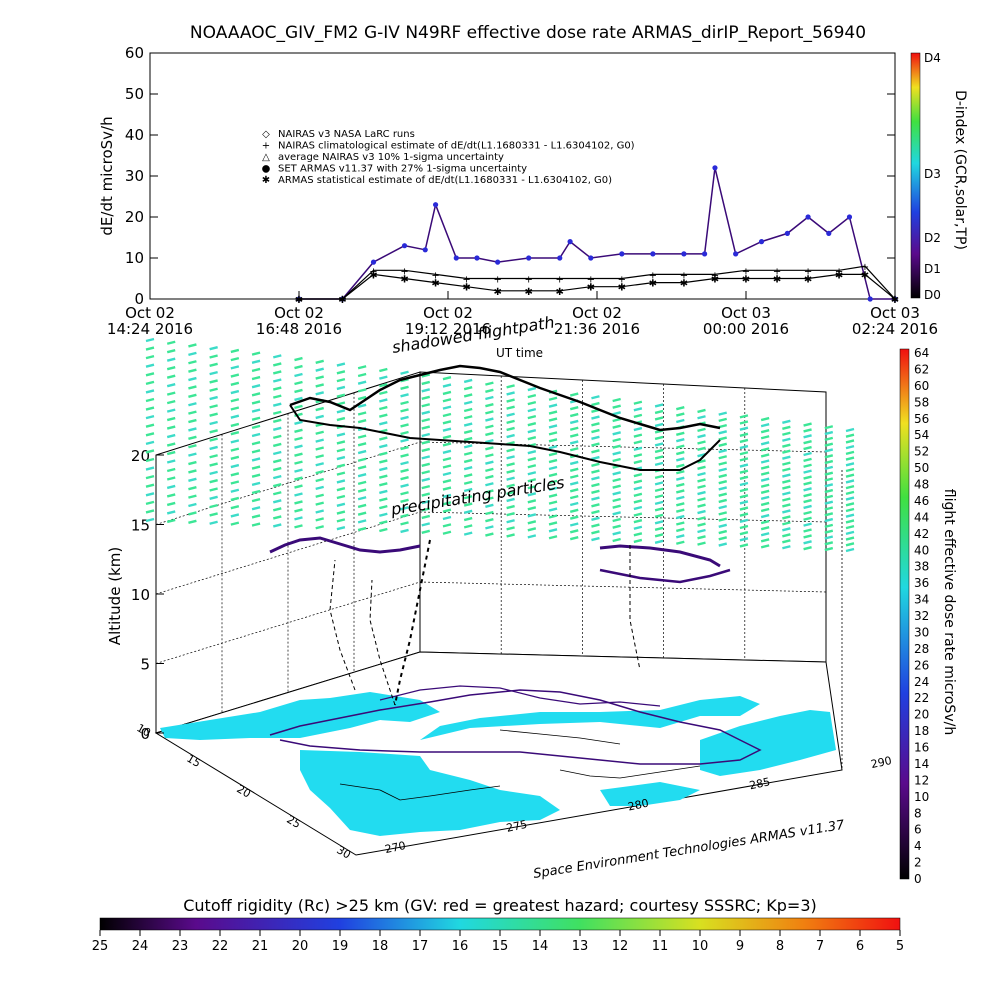  I want to click on dose-tick-label: 10, so click(921, 797).